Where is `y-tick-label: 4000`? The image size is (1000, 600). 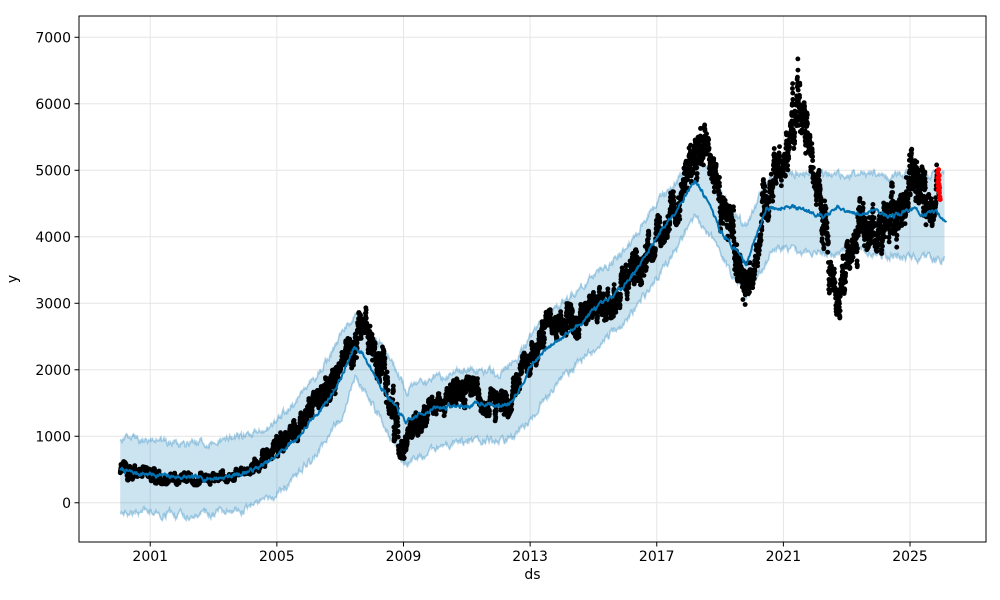
y-tick-label: 4000 is located at coordinates (53, 238).